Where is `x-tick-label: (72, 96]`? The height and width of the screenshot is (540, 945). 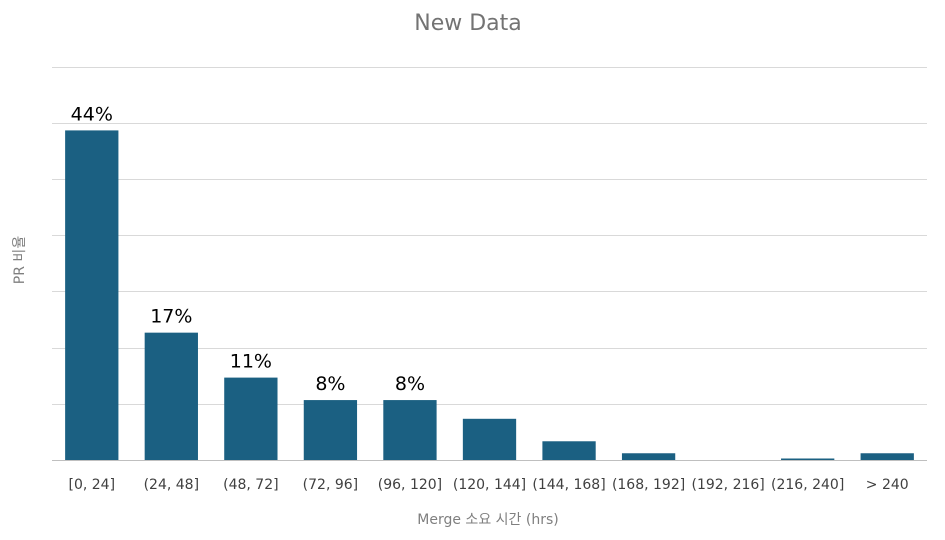
x-tick-label: (72, 96] is located at coordinates (330, 485).